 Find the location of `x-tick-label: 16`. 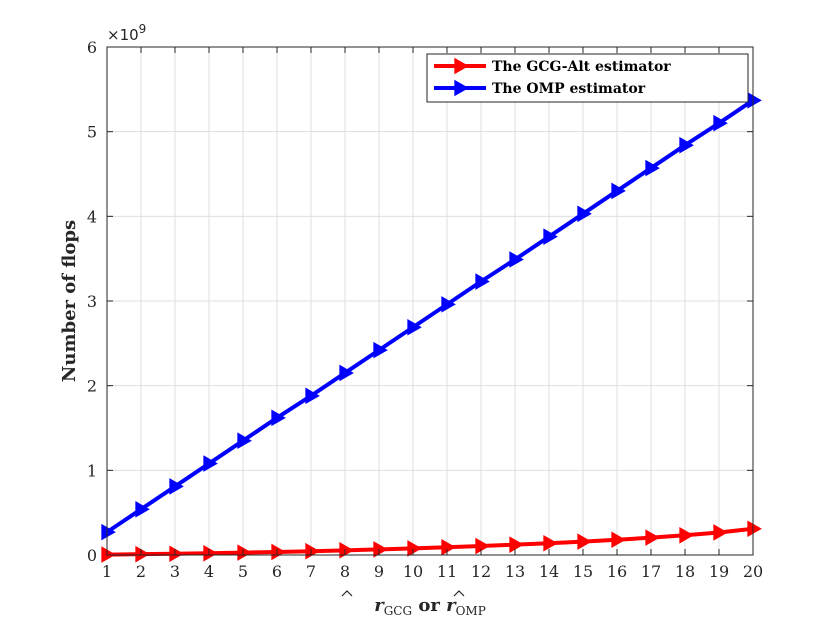

x-tick-label: 16 is located at coordinates (617, 571).